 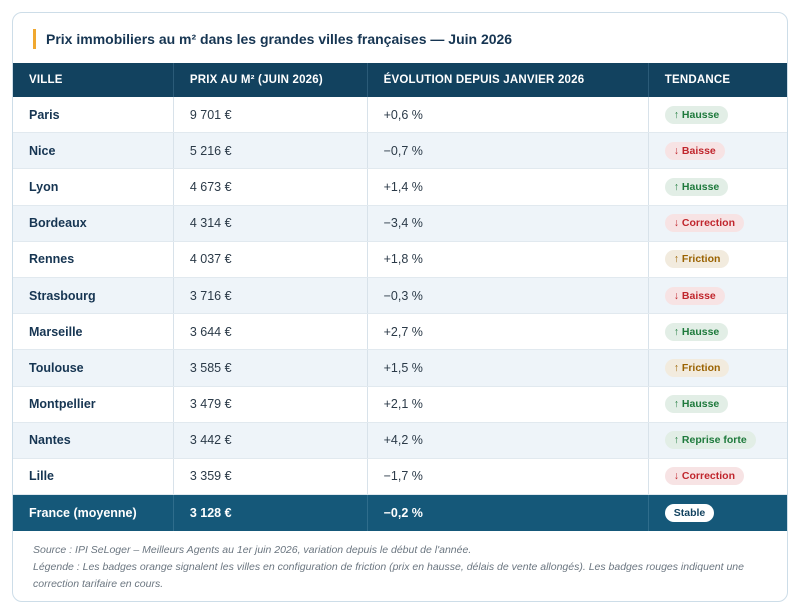 I want to click on value-cell: 5 216 €, so click(x=270, y=151).